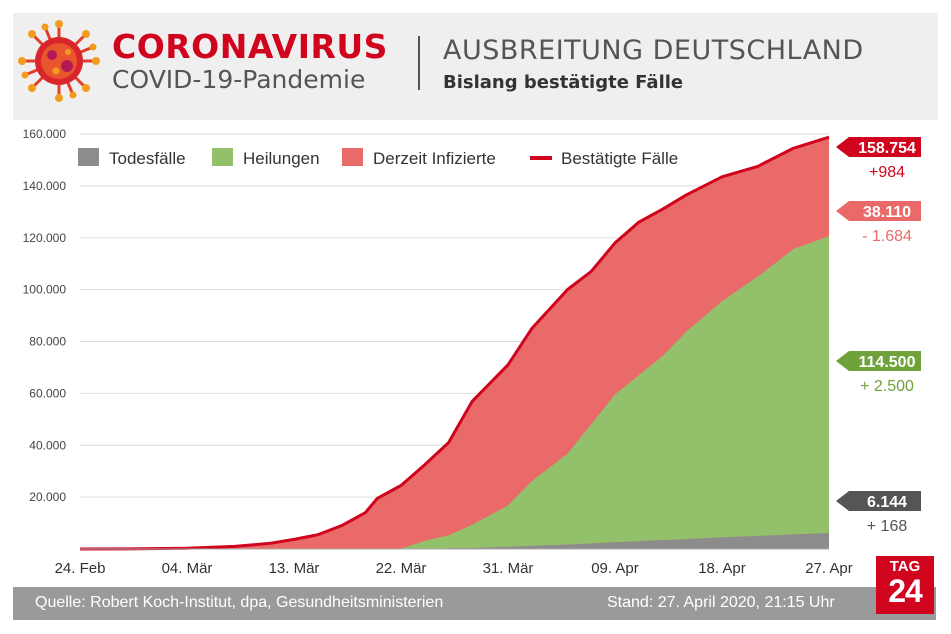  Describe the element at coordinates (45, 186) in the screenshot. I see `y-tick-label: 140.000` at that location.